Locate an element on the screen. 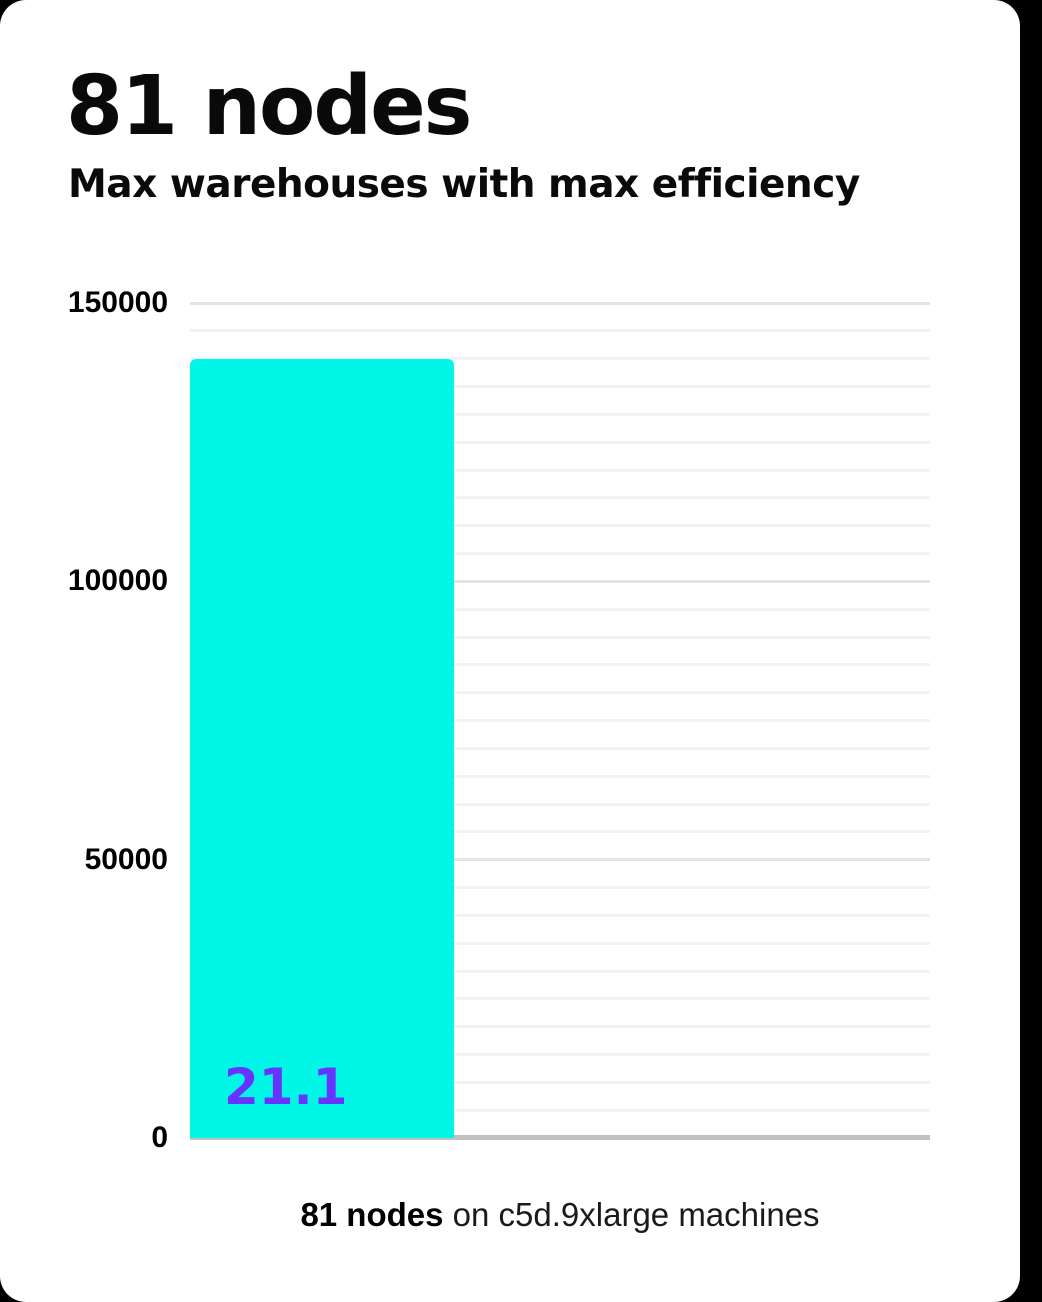 The width and height of the screenshot is (1042, 1302). chart-title: 81 nodes is located at coordinates (269, 106).